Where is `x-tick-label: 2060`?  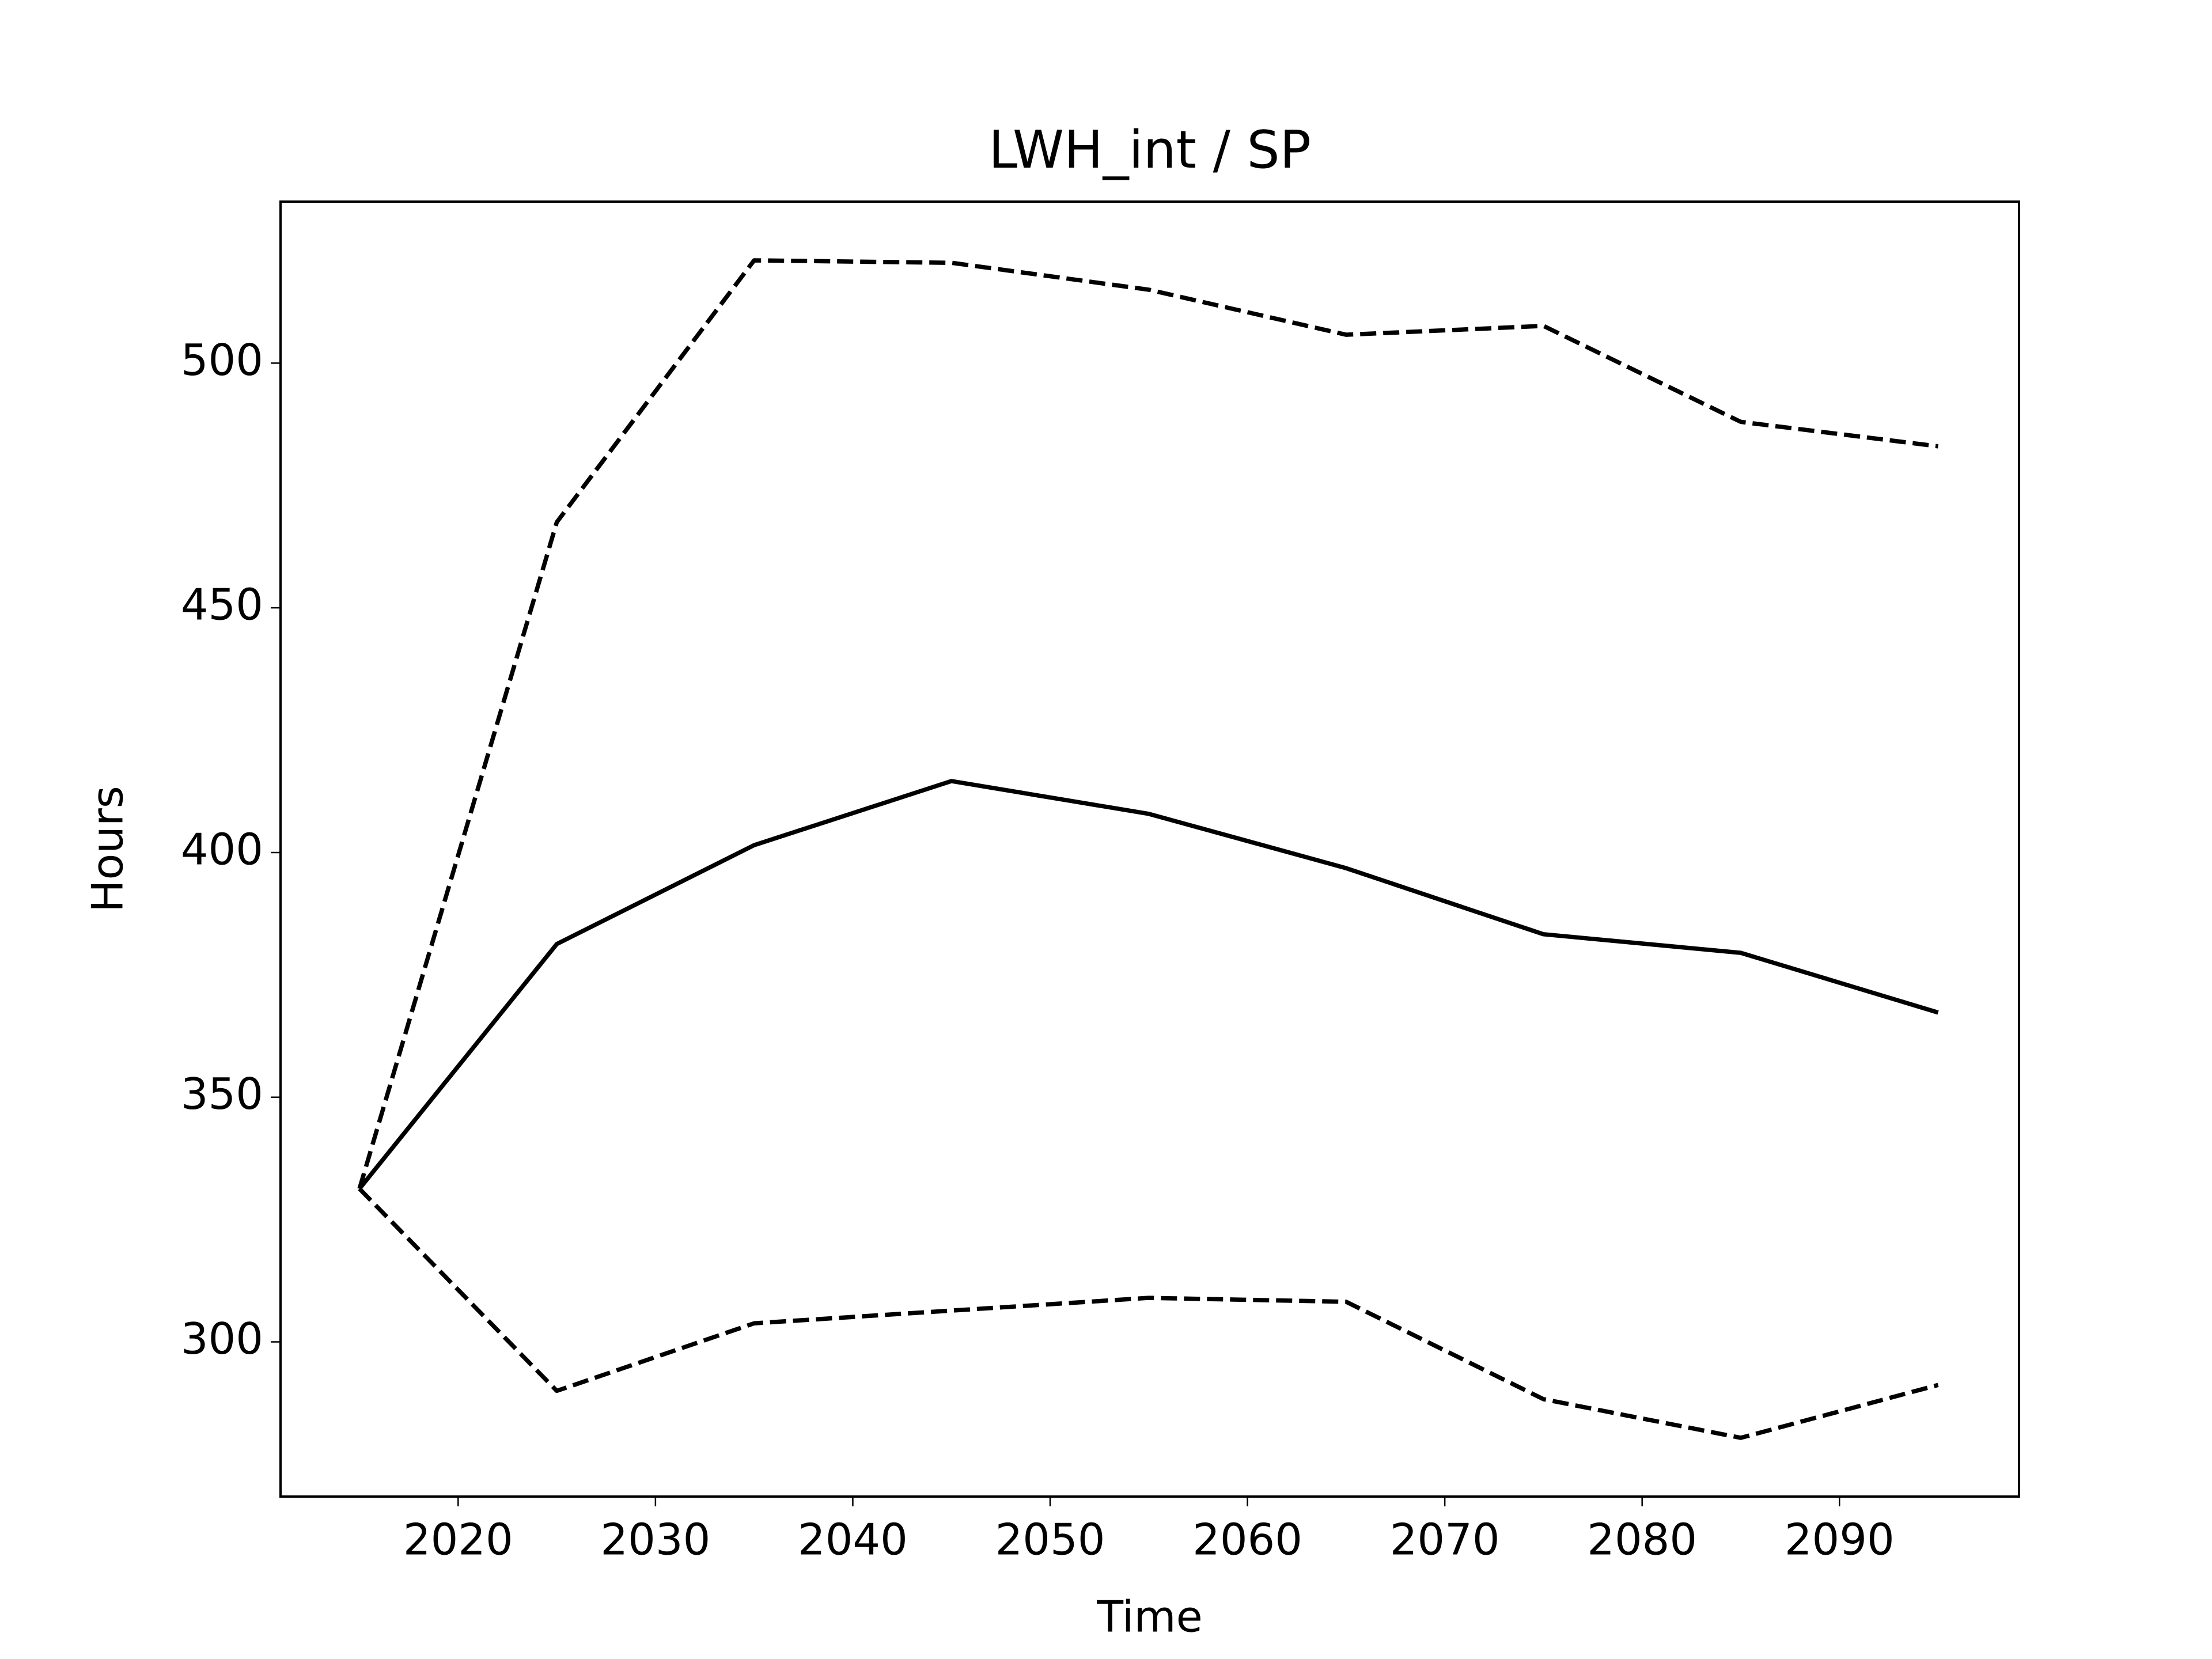 x-tick-label: 2060 is located at coordinates (1247, 1539).